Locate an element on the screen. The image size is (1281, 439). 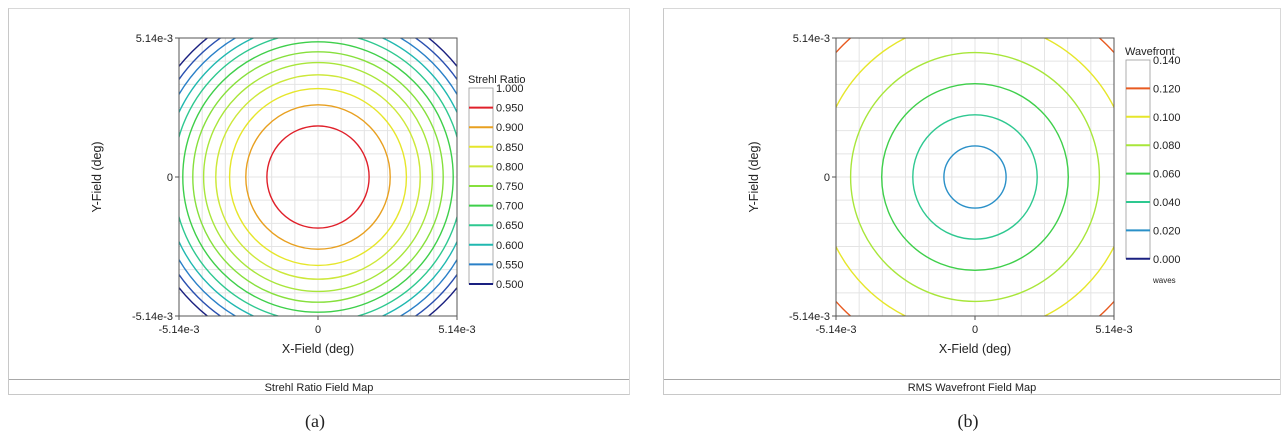
legend-unit: waves is located at coordinates (1164, 280).